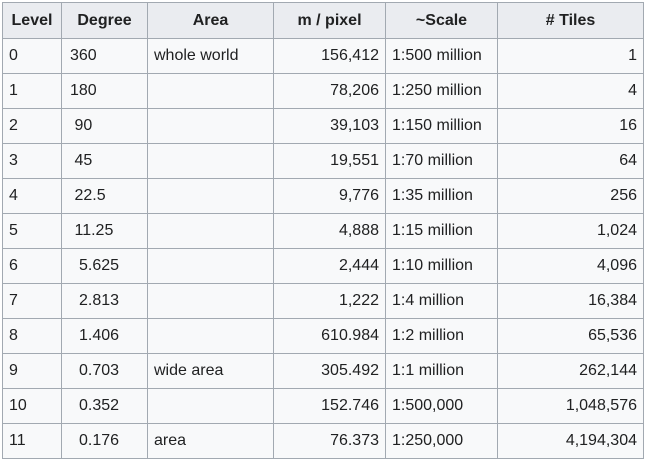 This screenshot has width=647, height=459. I want to click on cell-degree: 11.25, so click(104, 231).